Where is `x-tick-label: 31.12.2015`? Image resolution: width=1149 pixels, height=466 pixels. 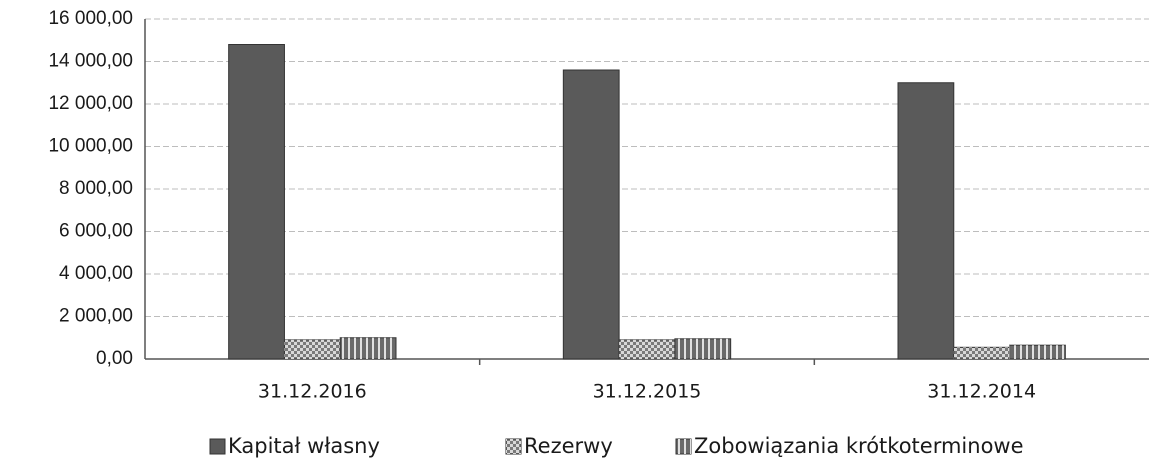
x-tick-label: 31.12.2015 is located at coordinates (647, 392).